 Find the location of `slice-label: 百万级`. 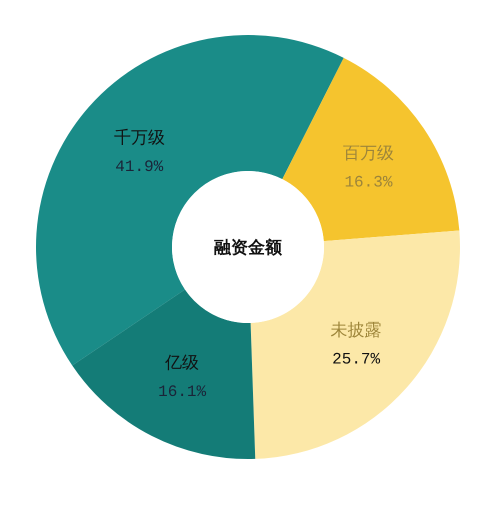

slice-label: 百万级 is located at coordinates (368, 152).